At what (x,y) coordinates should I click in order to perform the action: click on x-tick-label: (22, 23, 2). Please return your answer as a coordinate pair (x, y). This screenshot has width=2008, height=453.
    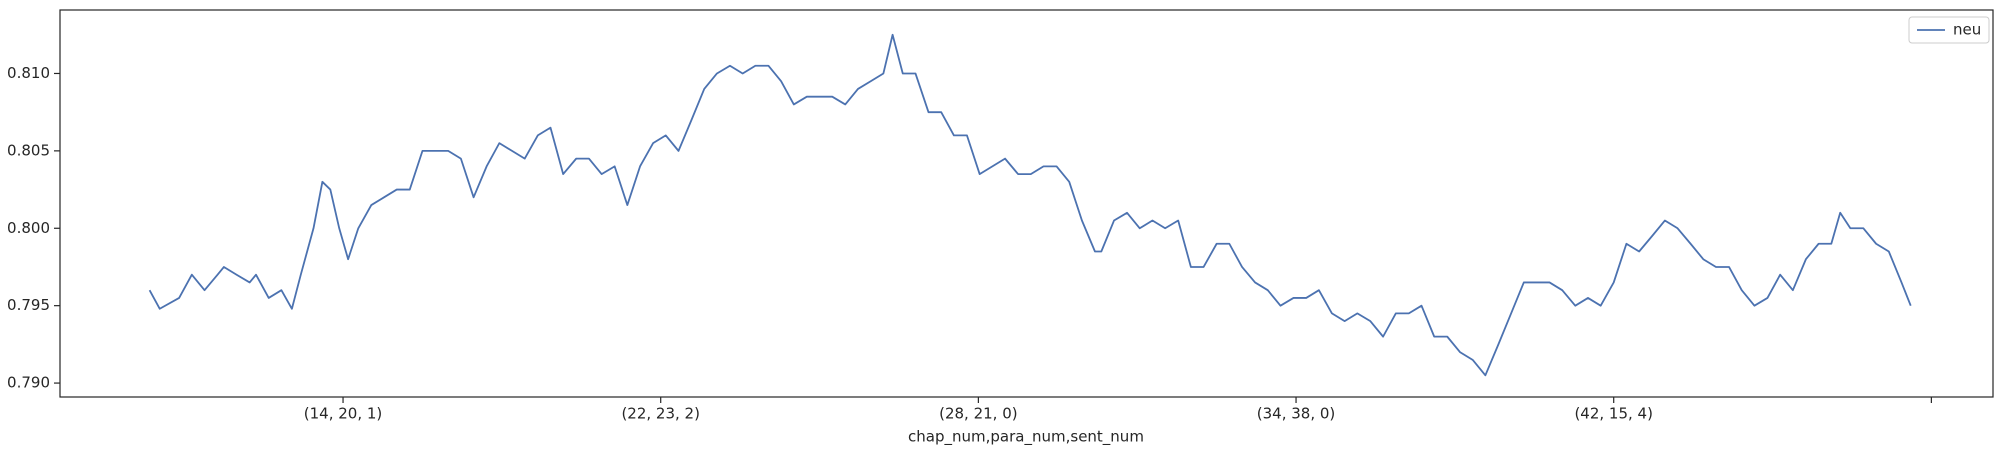
    Looking at the image, I should click on (660, 414).